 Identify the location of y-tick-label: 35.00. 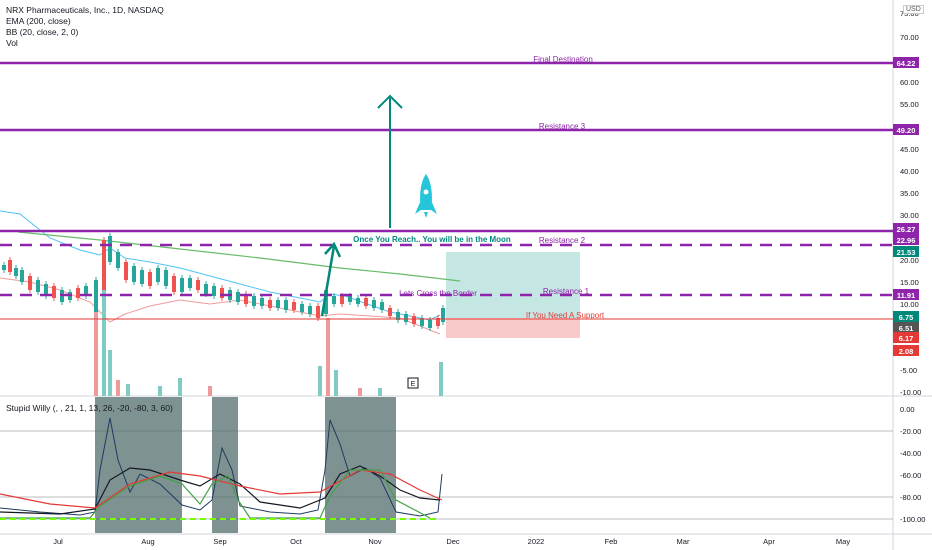
(909, 193).